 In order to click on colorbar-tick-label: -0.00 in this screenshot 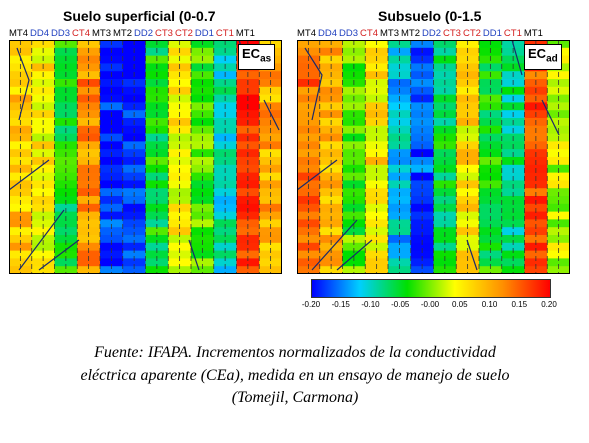, I will do `click(430, 304)`.